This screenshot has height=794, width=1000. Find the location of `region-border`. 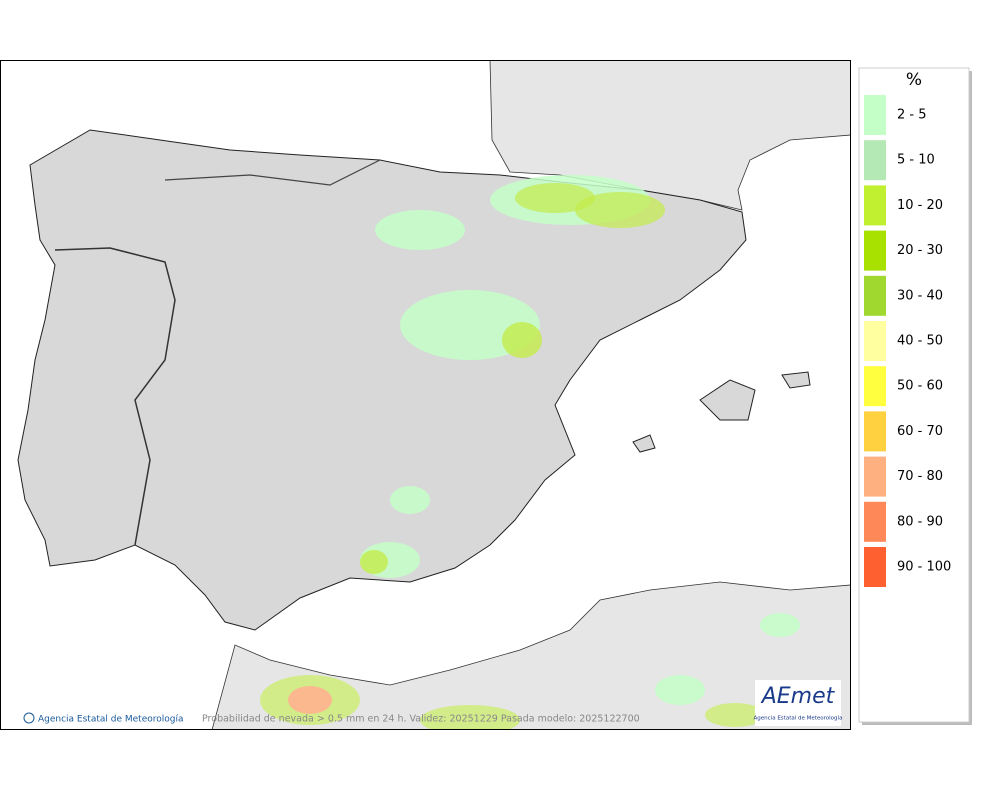

region-border is located at coordinates (272, 172).